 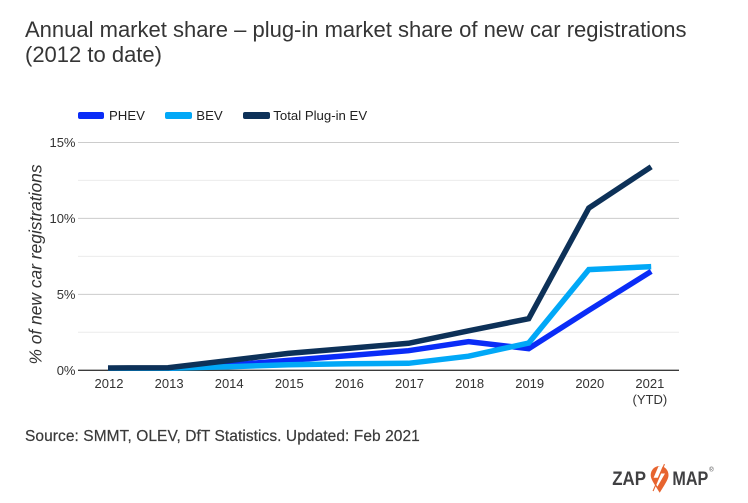 What do you see at coordinates (690, 479) in the screenshot?
I see `svg-text: MAP` at bounding box center [690, 479].